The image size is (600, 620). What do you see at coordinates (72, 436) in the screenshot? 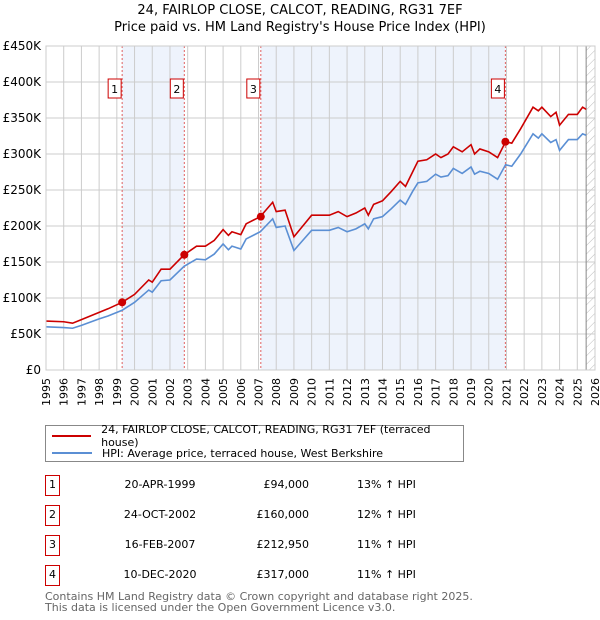
I see `legend-swatch-property` at bounding box center [72, 436].